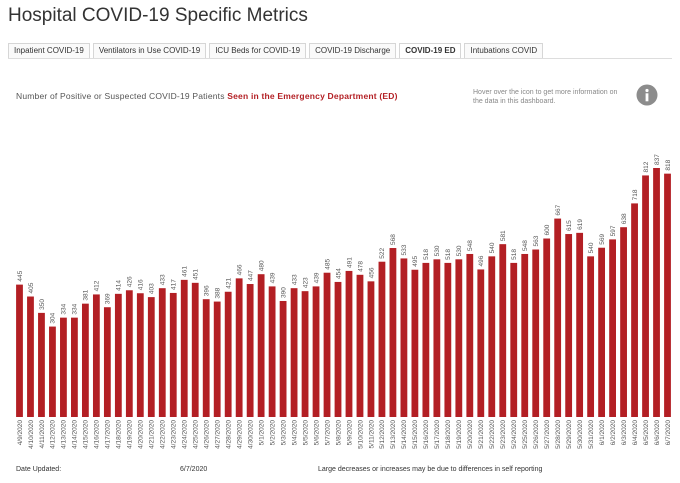 The image size is (680, 483). I want to click on x-tick-label: 4/24/2020, so click(185, 434).